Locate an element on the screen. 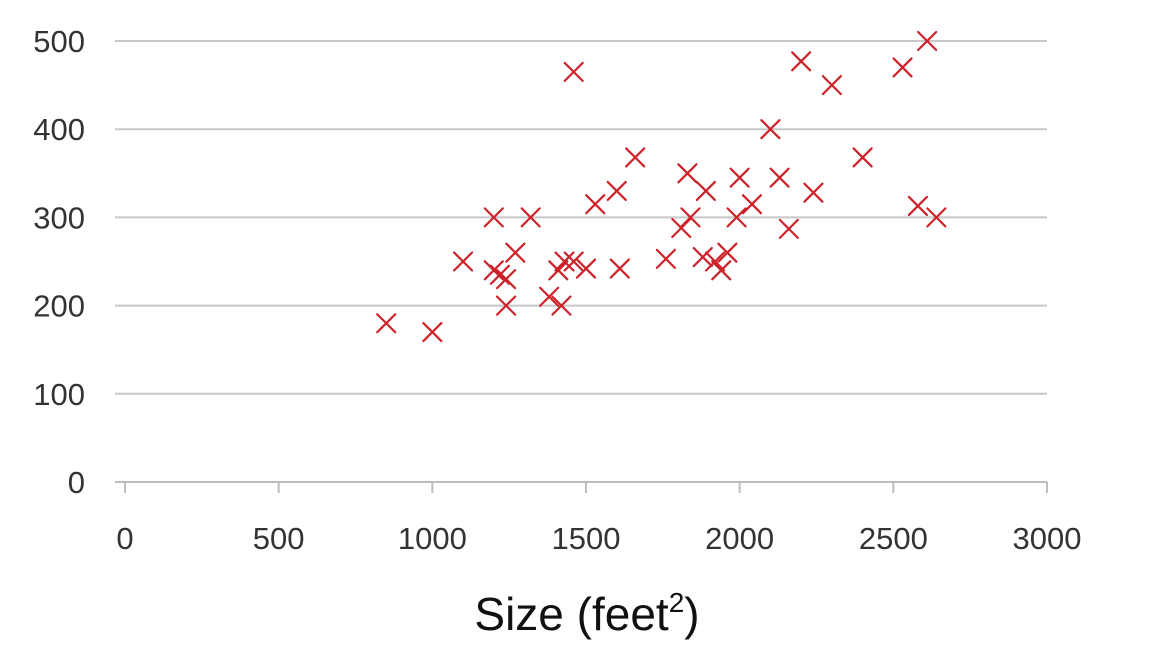 Image resolution: width=1154 pixels, height=650 pixels. x-tick-label: 3000 is located at coordinates (1047, 538).